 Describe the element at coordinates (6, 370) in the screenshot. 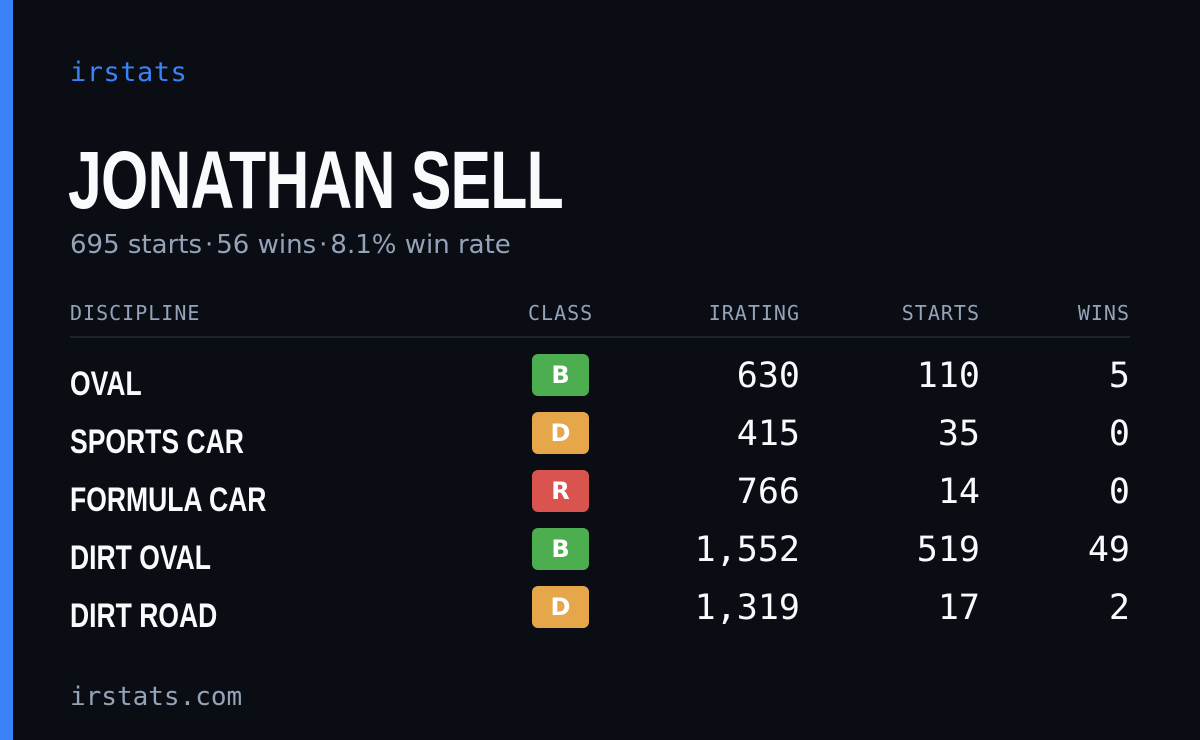

I see `accent-bar` at that location.